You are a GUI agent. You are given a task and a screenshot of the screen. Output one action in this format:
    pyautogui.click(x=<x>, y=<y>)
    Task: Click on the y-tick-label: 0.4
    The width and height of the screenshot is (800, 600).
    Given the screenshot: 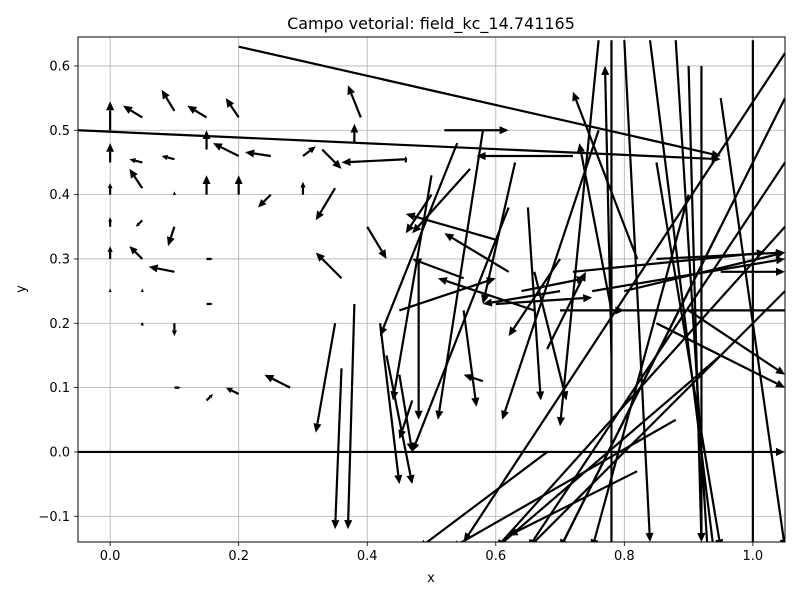 What is the action you would take?
    pyautogui.click(x=59, y=195)
    